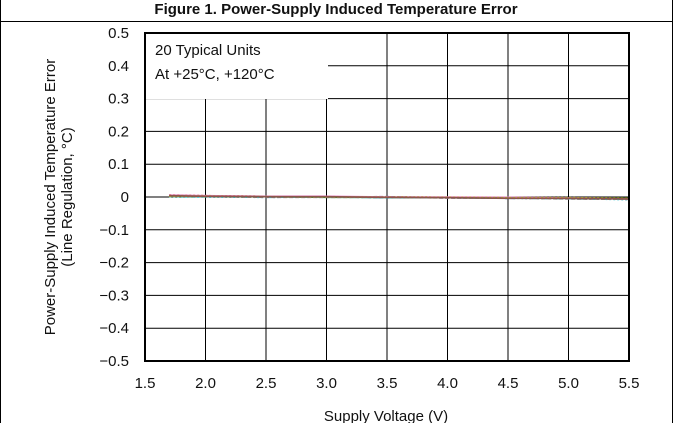  Describe the element at coordinates (118, 99) in the screenshot. I see `y-tick-label: 0.3` at that location.